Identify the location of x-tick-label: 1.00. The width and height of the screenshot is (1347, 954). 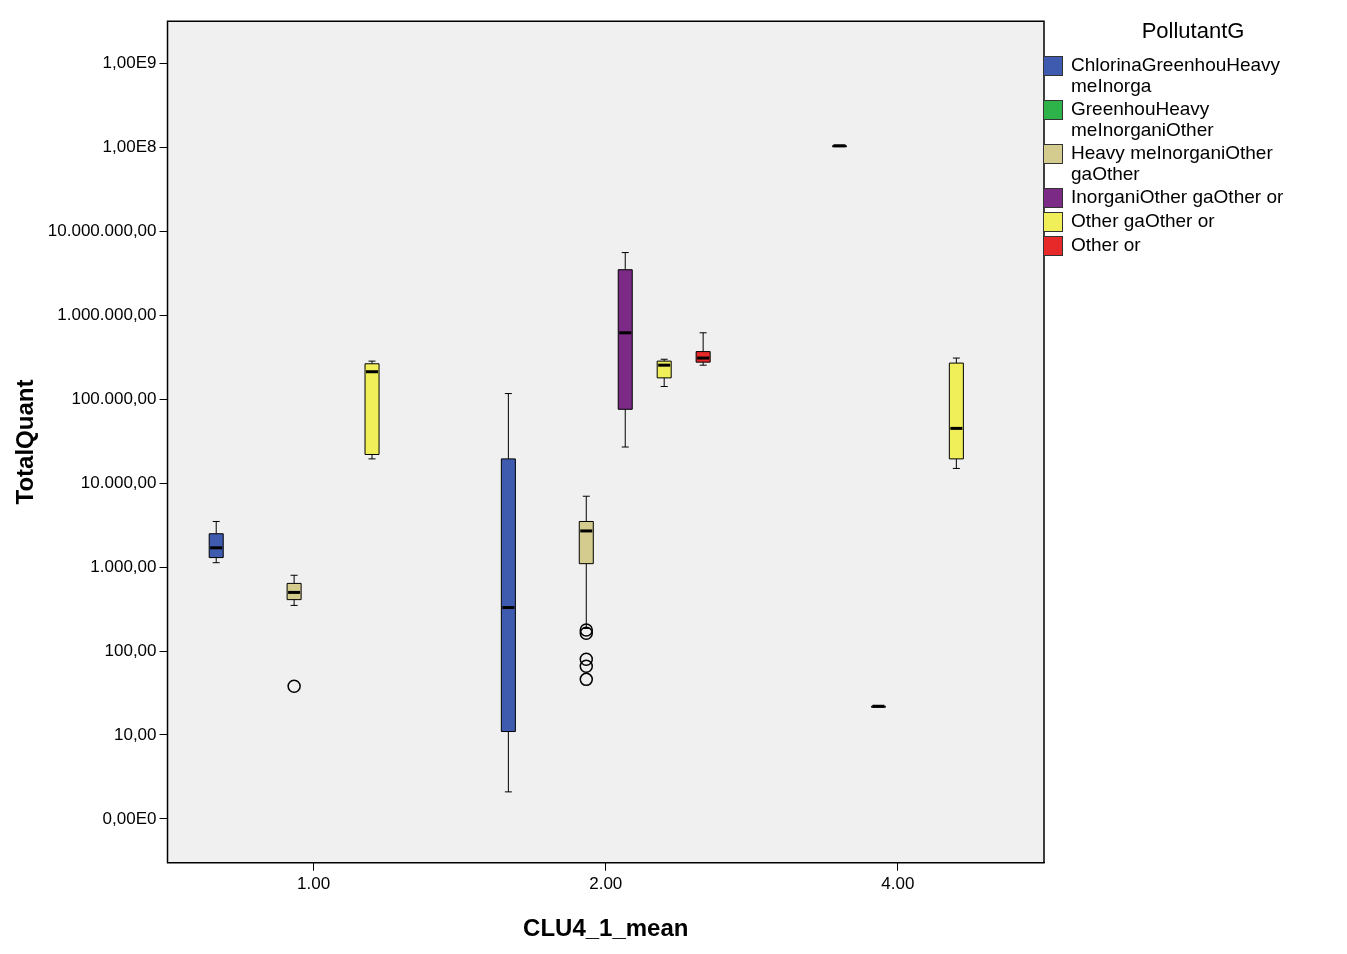
(314, 883).